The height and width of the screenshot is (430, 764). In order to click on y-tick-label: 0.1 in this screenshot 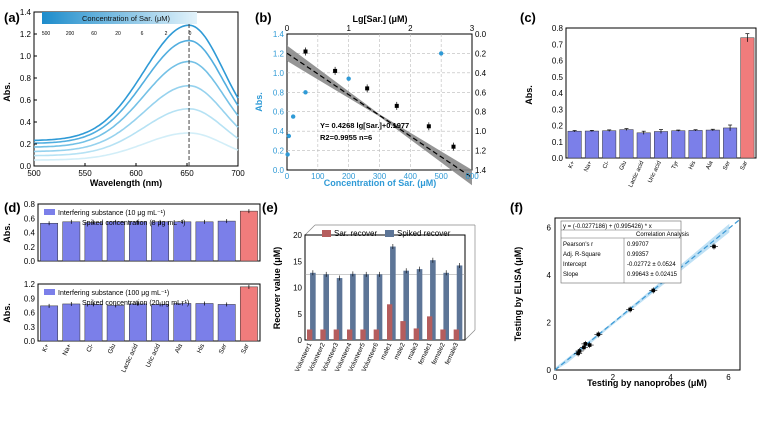, I will do `click(558, 142)`.